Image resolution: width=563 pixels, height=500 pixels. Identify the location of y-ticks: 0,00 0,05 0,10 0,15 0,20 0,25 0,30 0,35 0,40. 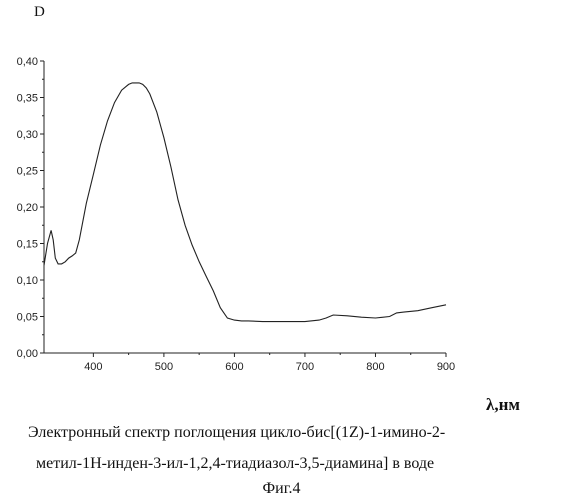
(30, 208).